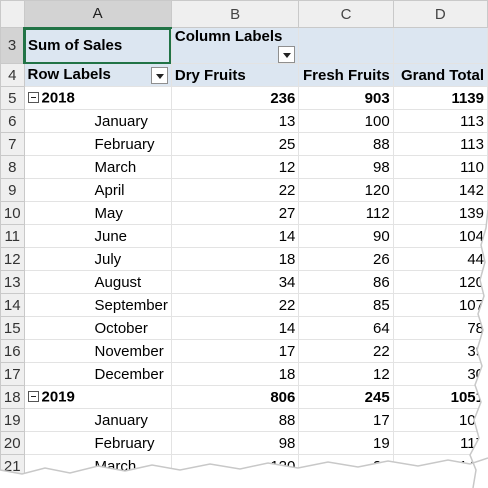 The height and width of the screenshot is (488, 488). I want to click on year-subtotal-cell: 1139, so click(440, 98).